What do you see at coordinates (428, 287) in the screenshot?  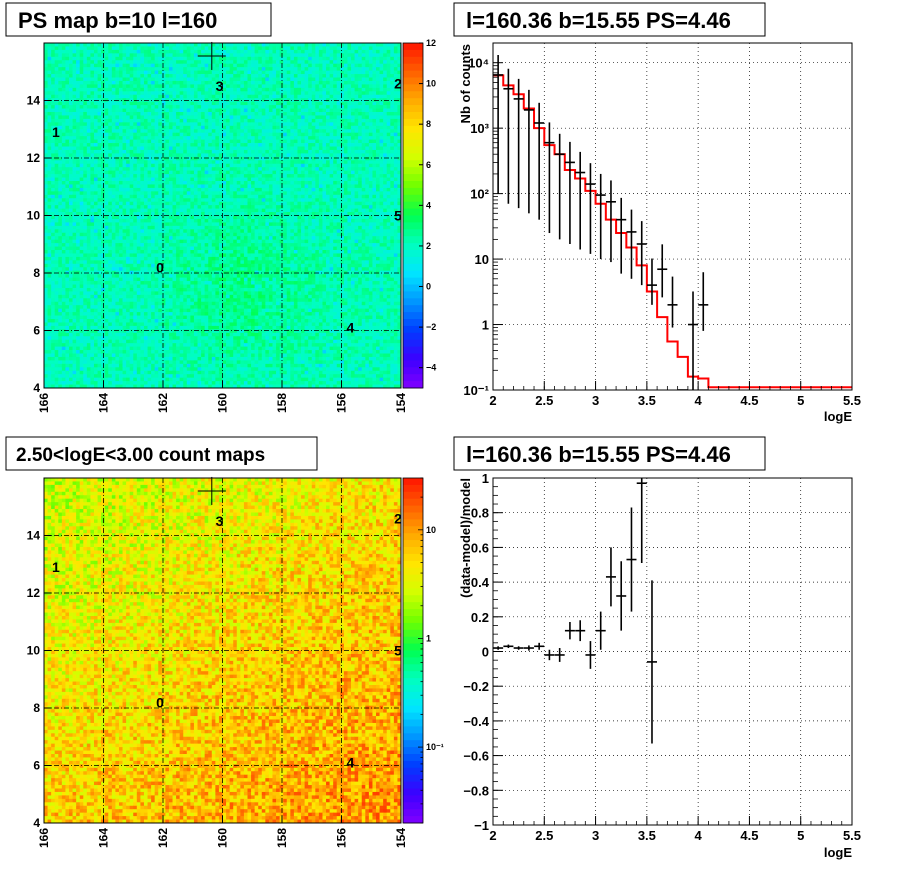 I see `colorbar-tick-label: 0` at bounding box center [428, 287].